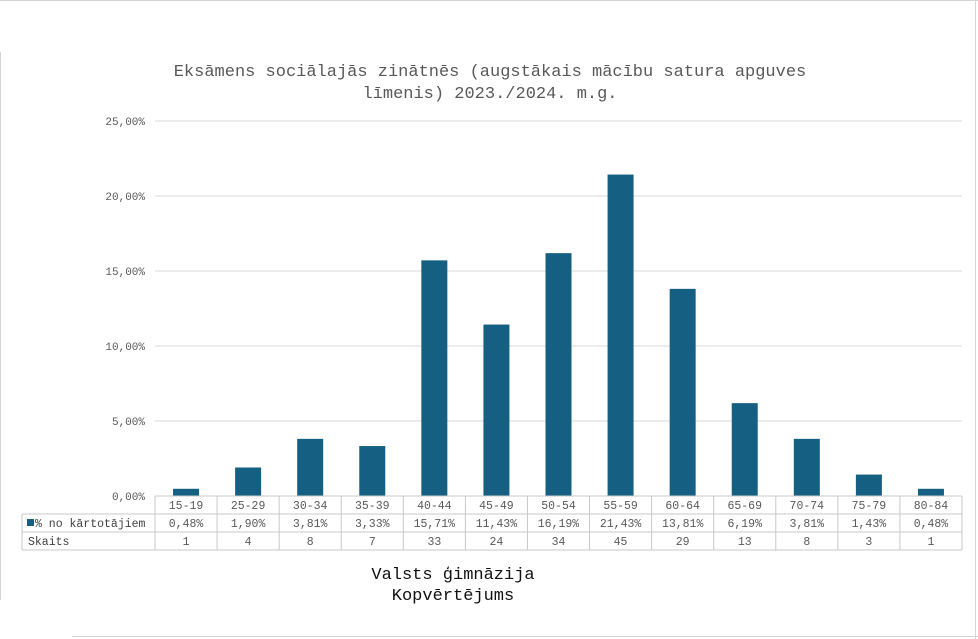  I want to click on chart-title-line-2: līmenis) 2023./2024. m.g., so click(490, 94).